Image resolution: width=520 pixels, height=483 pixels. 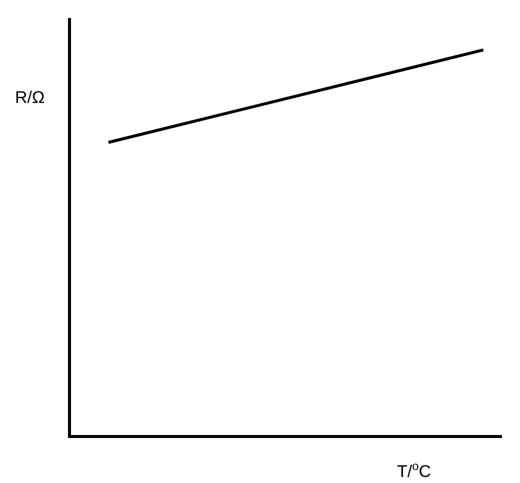 What do you see at coordinates (30, 97) in the screenshot?
I see `y-axis-title: R/Ω` at bounding box center [30, 97].